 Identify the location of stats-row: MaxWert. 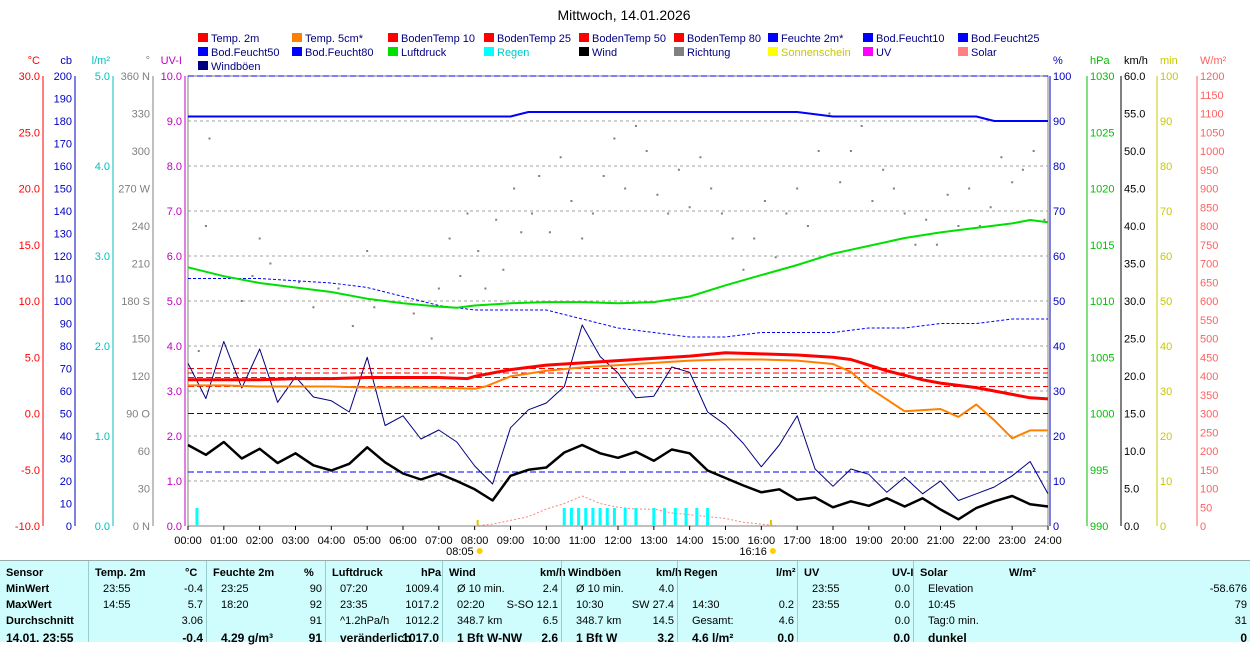
(45, 607).